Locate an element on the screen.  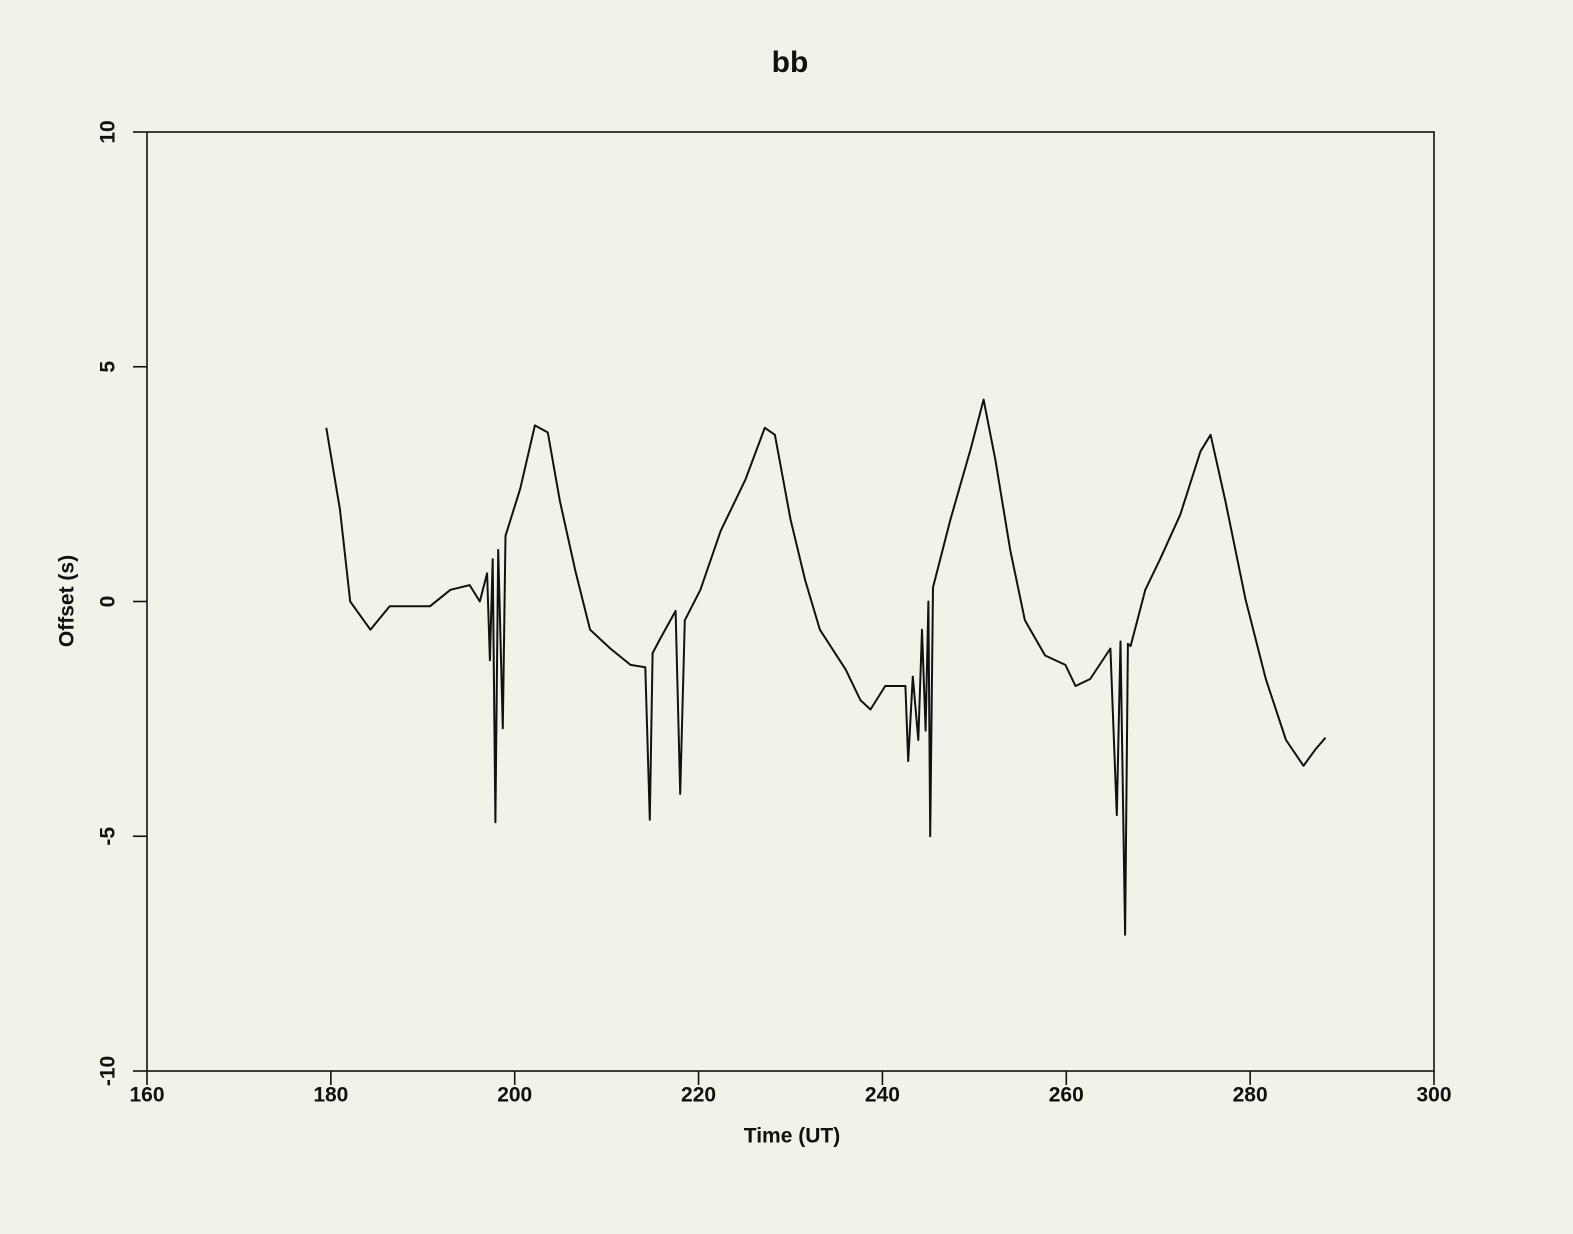
y-tick-label: 5 is located at coordinates (108, 367).